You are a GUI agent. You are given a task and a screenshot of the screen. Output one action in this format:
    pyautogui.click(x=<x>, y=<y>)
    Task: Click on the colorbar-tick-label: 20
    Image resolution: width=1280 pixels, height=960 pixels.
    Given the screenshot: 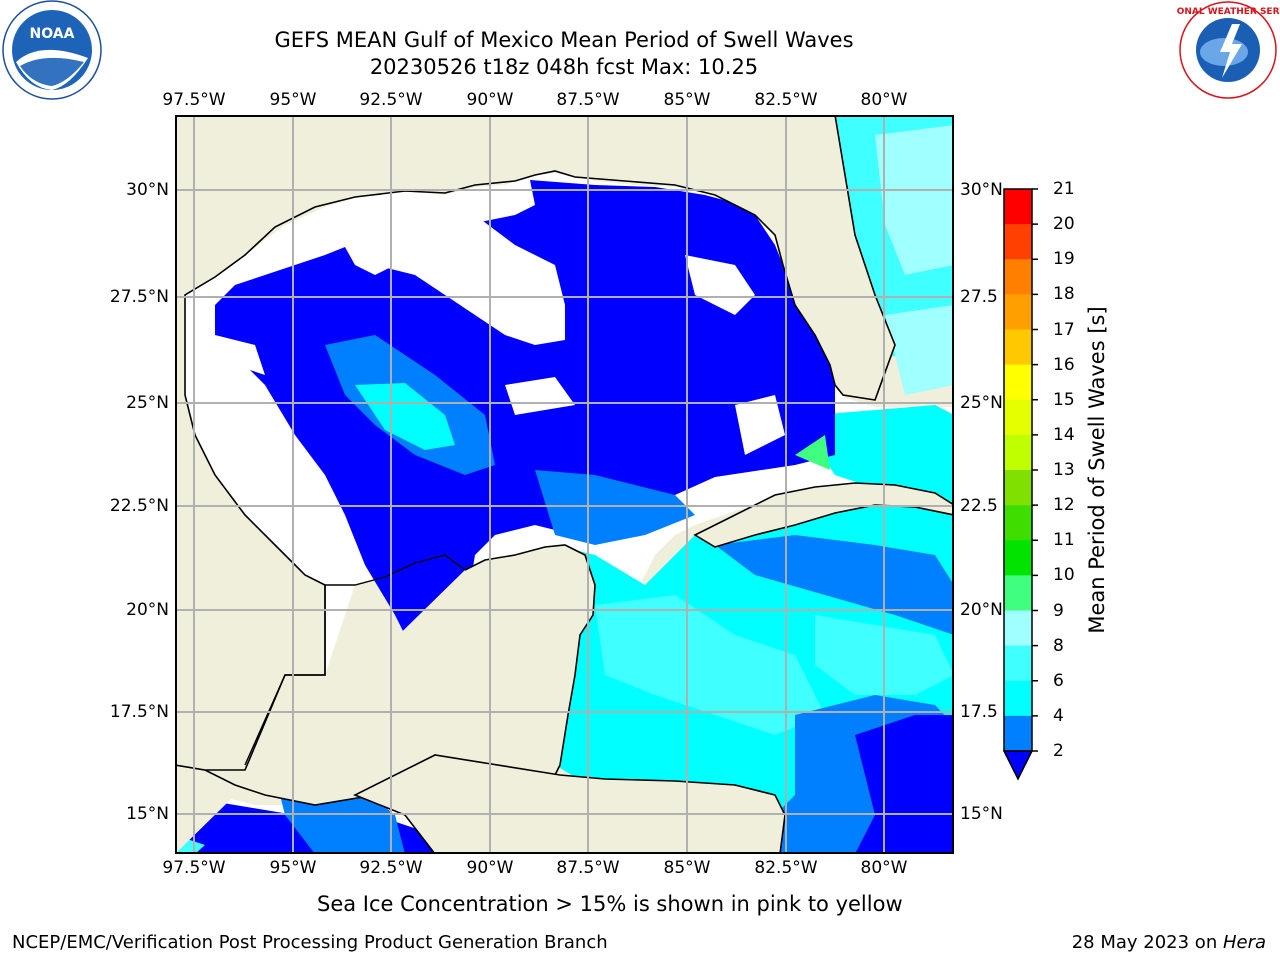 What is the action you would take?
    pyautogui.click(x=1064, y=224)
    